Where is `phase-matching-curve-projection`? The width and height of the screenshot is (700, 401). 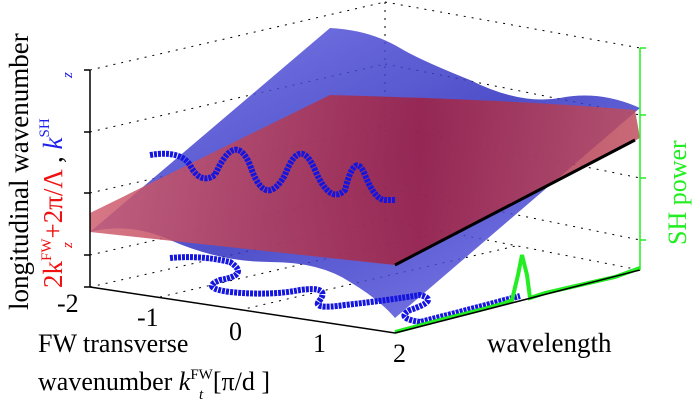
phase-matching-curve-projection is located at coordinates (345, 290).